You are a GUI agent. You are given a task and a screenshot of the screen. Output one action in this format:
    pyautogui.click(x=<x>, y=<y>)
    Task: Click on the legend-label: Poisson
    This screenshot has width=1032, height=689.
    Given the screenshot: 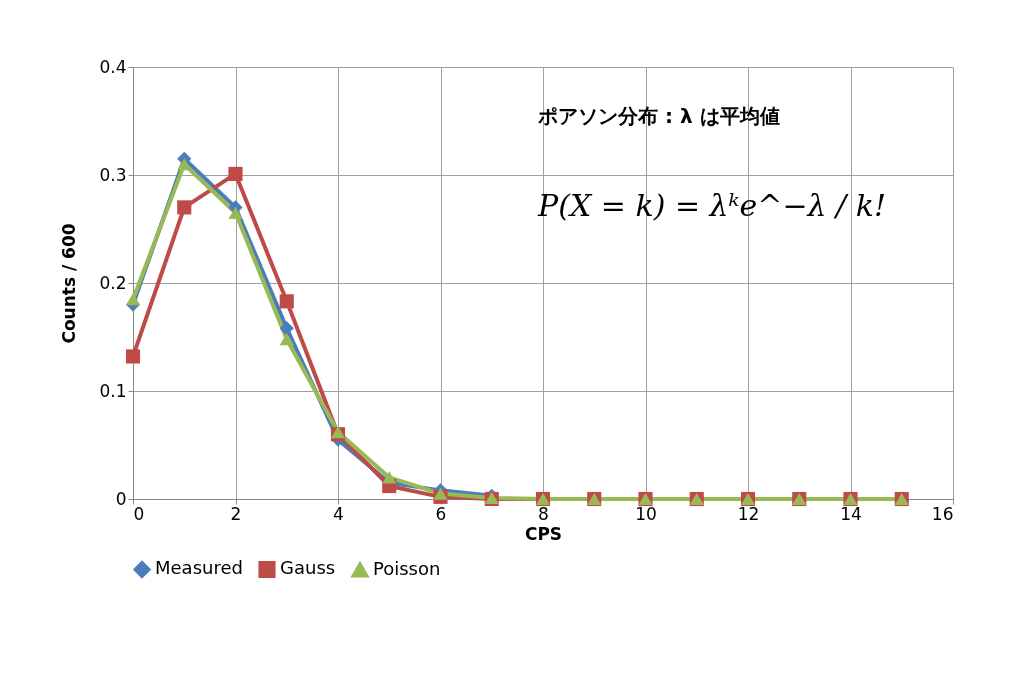 What is the action you would take?
    pyautogui.click(x=407, y=568)
    